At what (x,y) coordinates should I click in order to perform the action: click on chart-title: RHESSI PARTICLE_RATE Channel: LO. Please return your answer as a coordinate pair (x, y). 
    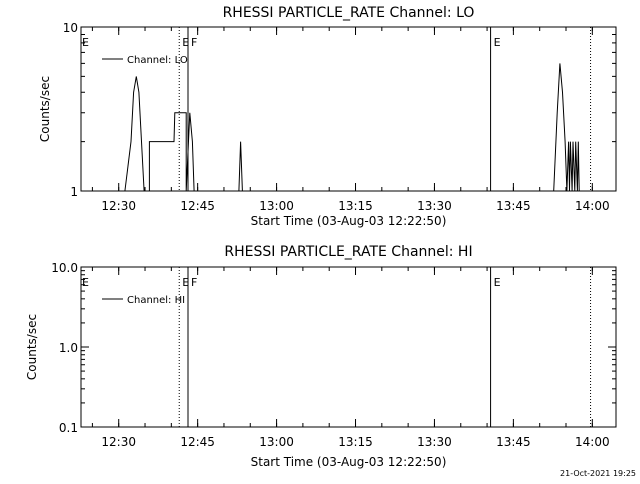
    Looking at the image, I should click on (349, 13).